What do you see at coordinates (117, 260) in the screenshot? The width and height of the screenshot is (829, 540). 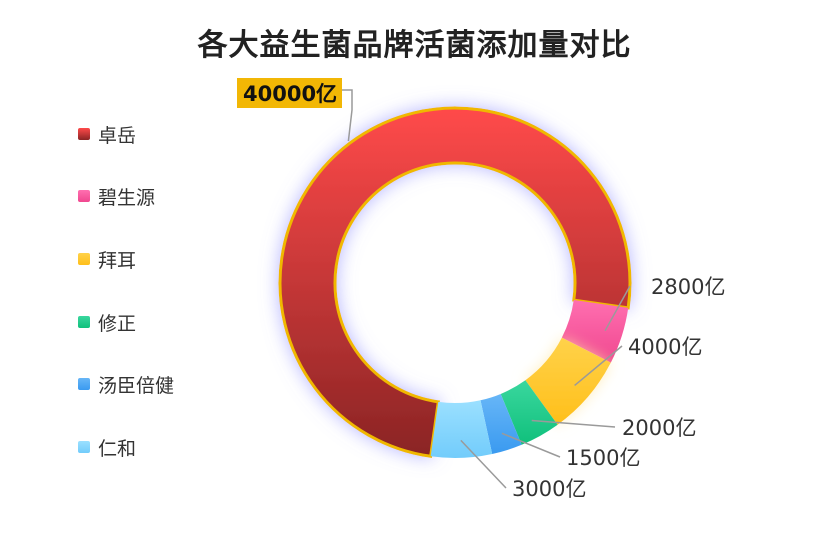 I see `legend-label: 拜耳` at bounding box center [117, 260].